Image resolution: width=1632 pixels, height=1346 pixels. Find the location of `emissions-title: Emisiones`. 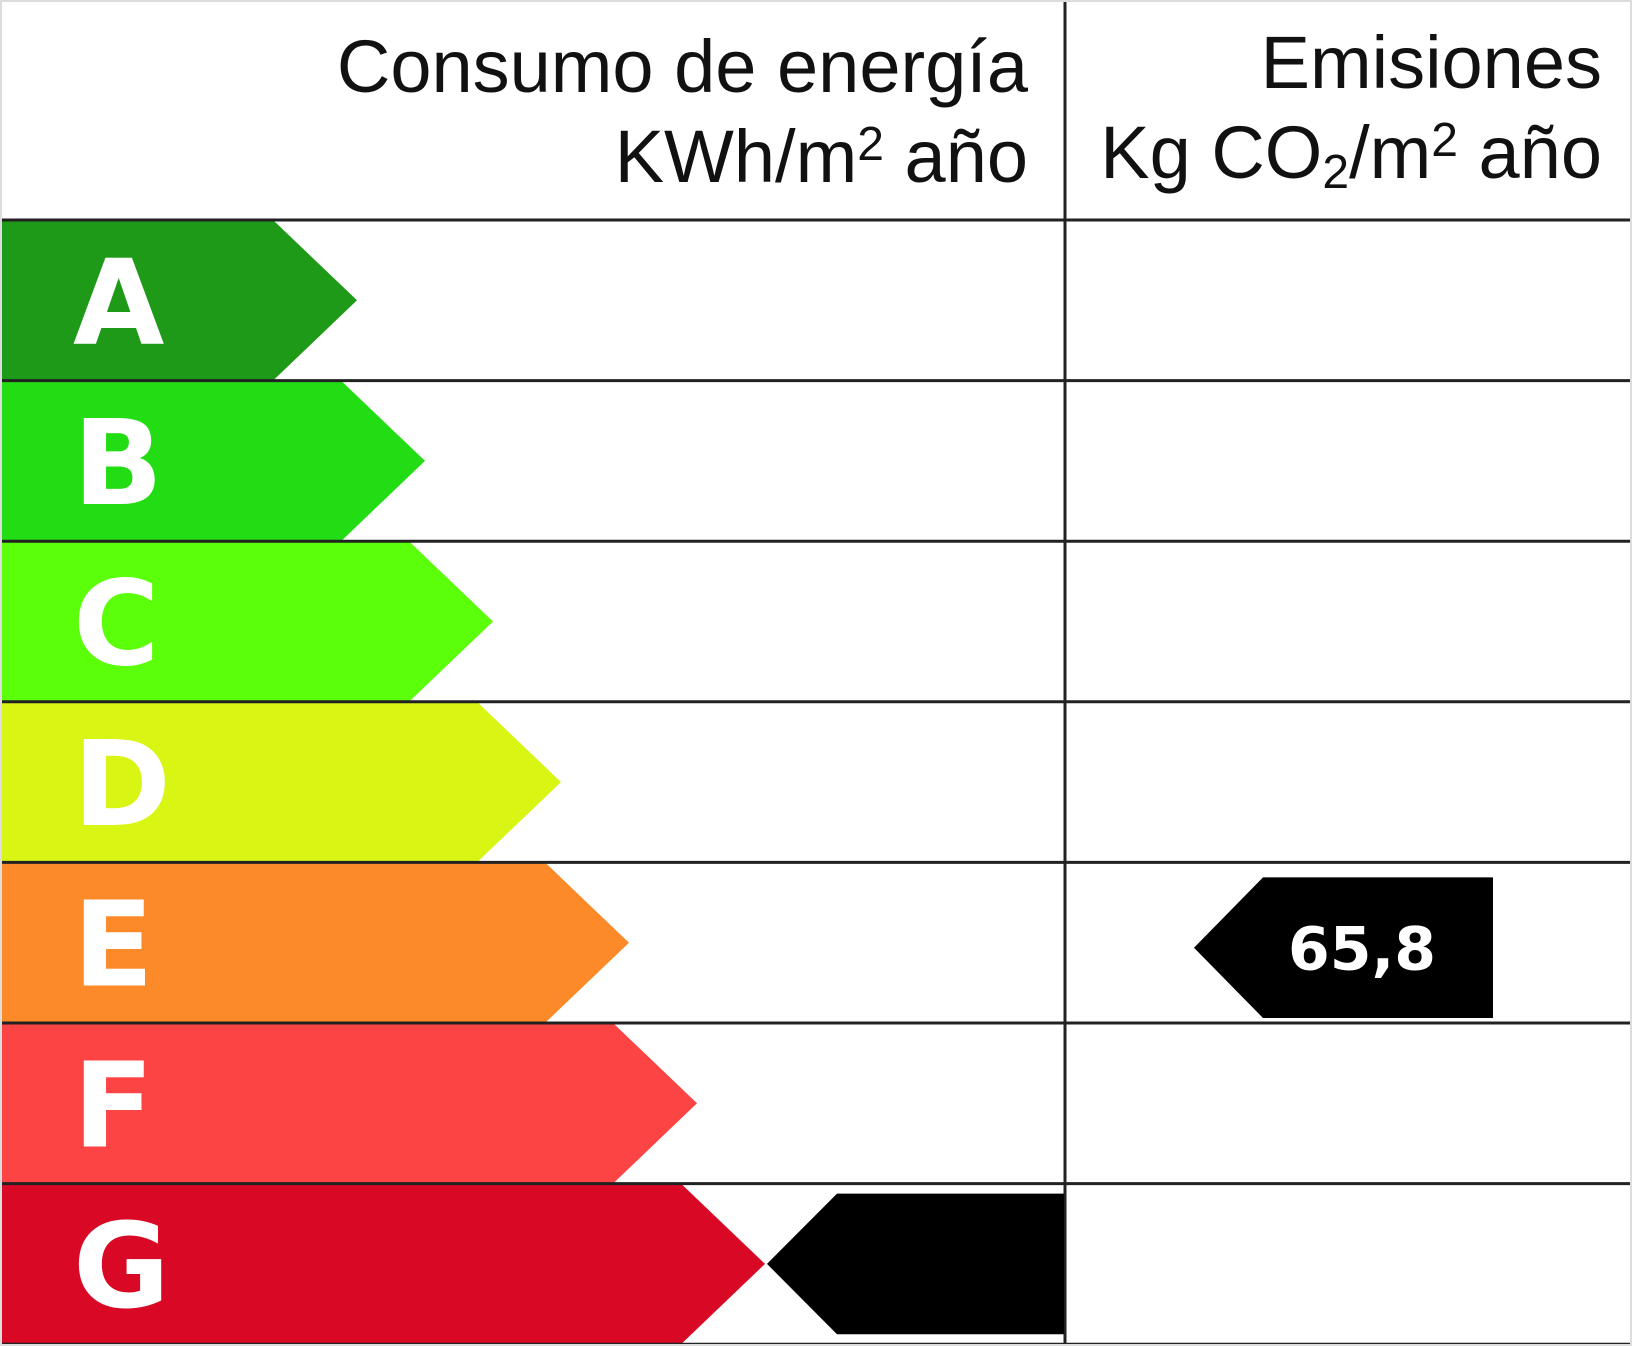

emissions-title: Emisiones is located at coordinates (1431, 62).